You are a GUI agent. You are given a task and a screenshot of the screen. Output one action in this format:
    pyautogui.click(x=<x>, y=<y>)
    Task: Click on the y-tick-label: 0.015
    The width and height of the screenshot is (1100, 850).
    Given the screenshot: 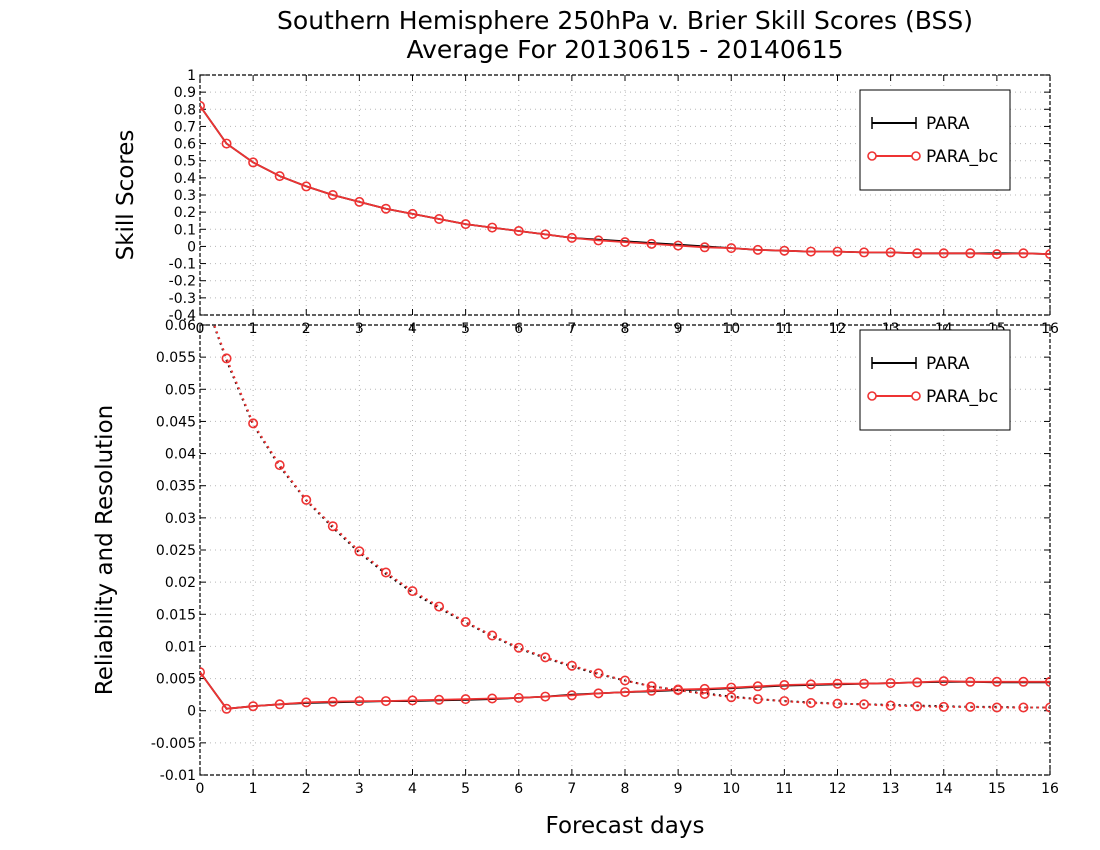 What is the action you would take?
    pyautogui.click(x=176, y=615)
    